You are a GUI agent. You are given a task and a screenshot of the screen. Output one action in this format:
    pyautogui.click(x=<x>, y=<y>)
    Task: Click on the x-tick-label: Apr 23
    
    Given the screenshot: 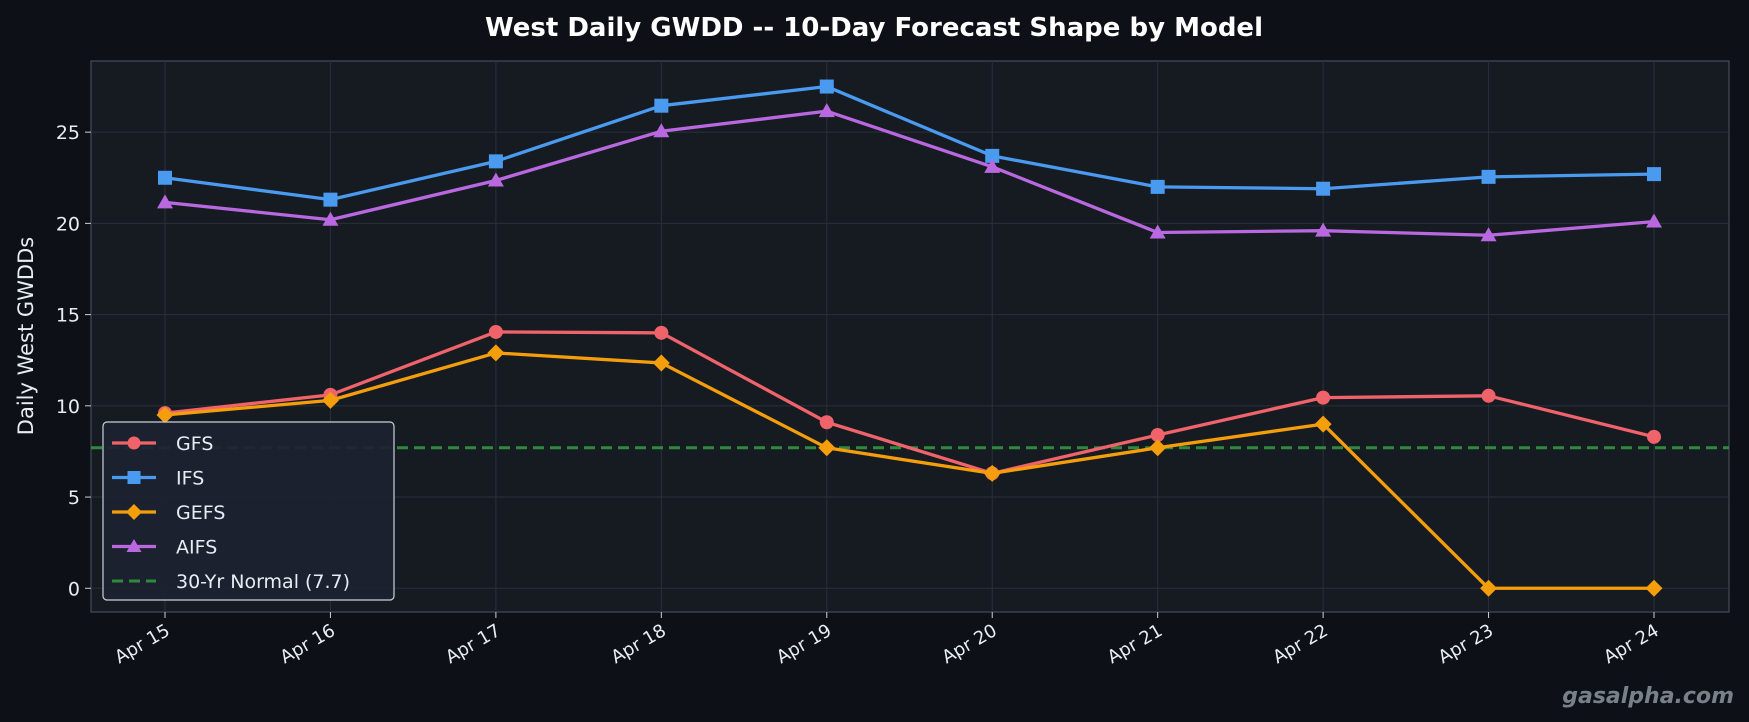 What is the action you would take?
    pyautogui.click(x=1466, y=644)
    